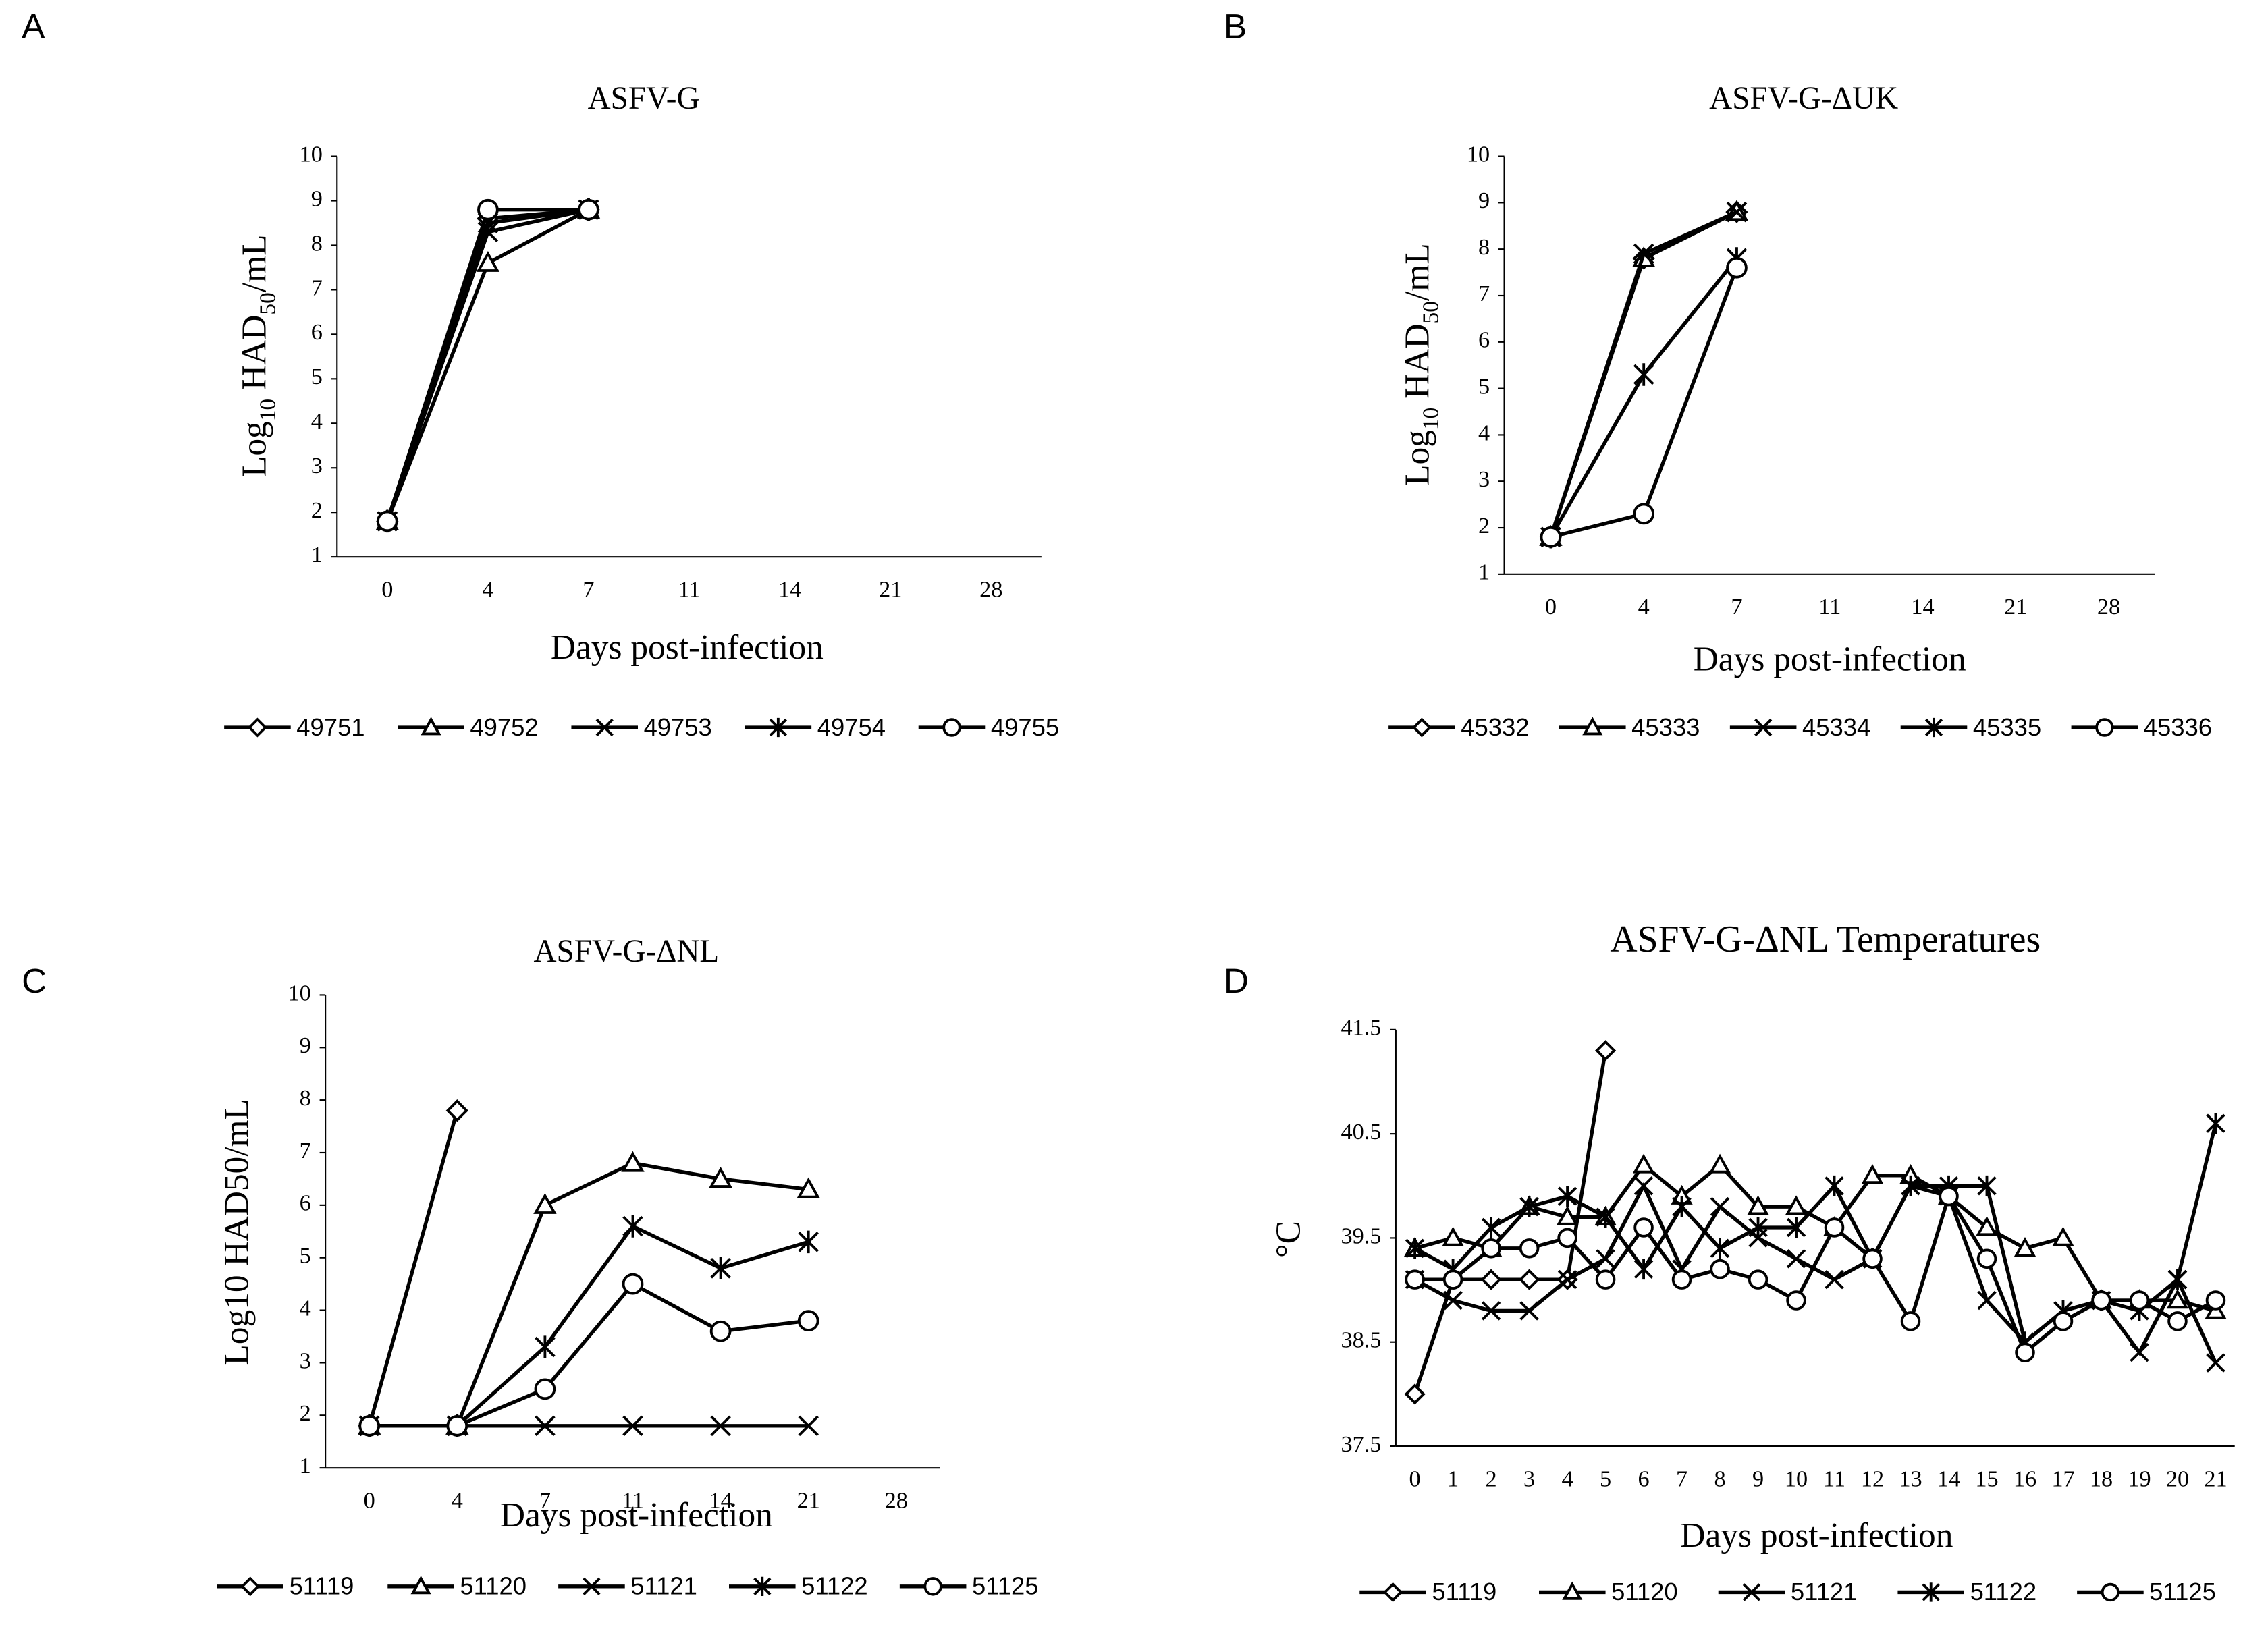  I want to click on x-tick-label: 9, so click(1758, 1478).